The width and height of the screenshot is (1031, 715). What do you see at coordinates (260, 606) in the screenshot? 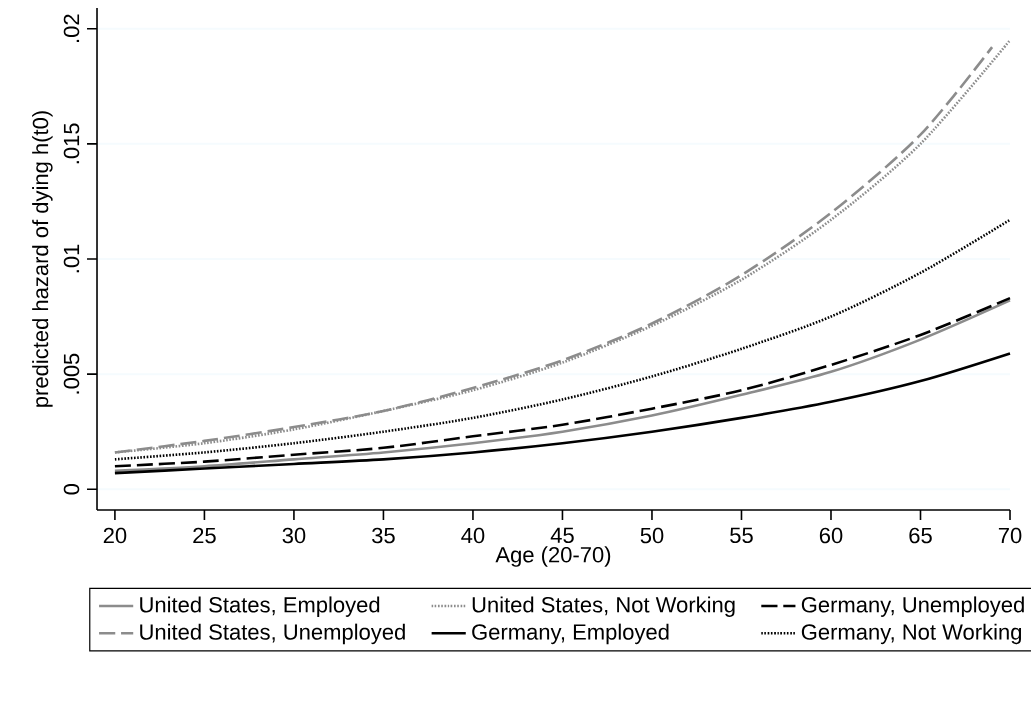
I see `legend-label: United States, Employed` at bounding box center [260, 606].